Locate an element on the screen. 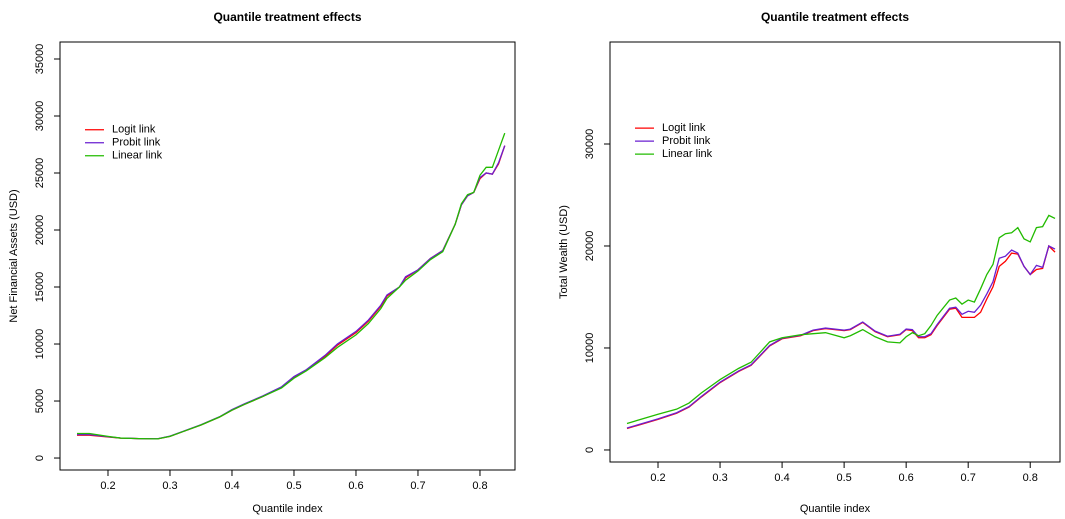 Image resolution: width=1065 pixels, height=519 pixels. y-tick-label: 15000 is located at coordinates (40, 287).